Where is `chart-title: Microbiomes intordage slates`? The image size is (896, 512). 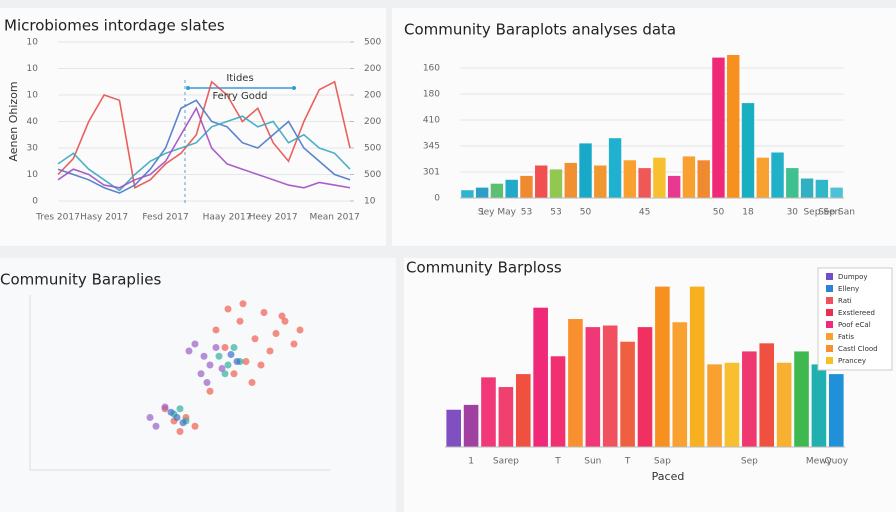
chart-title: Microbiomes intordage slates is located at coordinates (114, 26).